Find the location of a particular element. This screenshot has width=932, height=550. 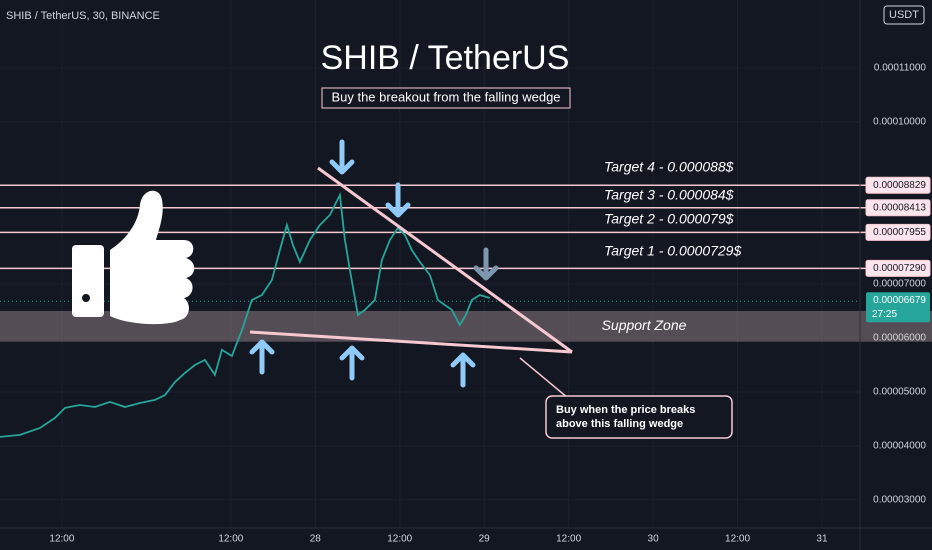

y-tick-label: 0.00010000 is located at coordinates (899, 122).